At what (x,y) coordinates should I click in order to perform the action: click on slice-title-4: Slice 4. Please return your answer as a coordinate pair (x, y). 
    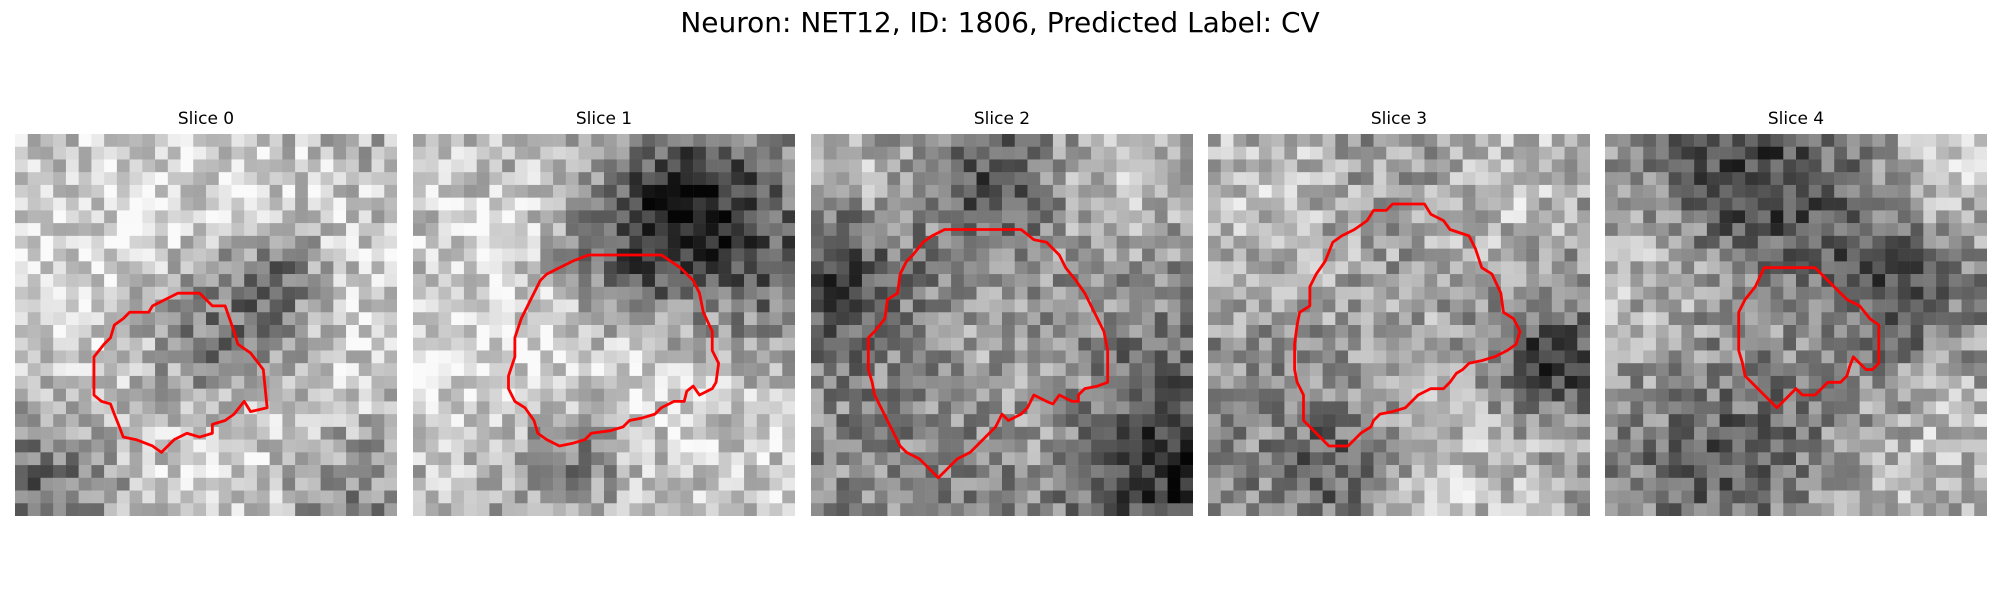
    Looking at the image, I should click on (1796, 119).